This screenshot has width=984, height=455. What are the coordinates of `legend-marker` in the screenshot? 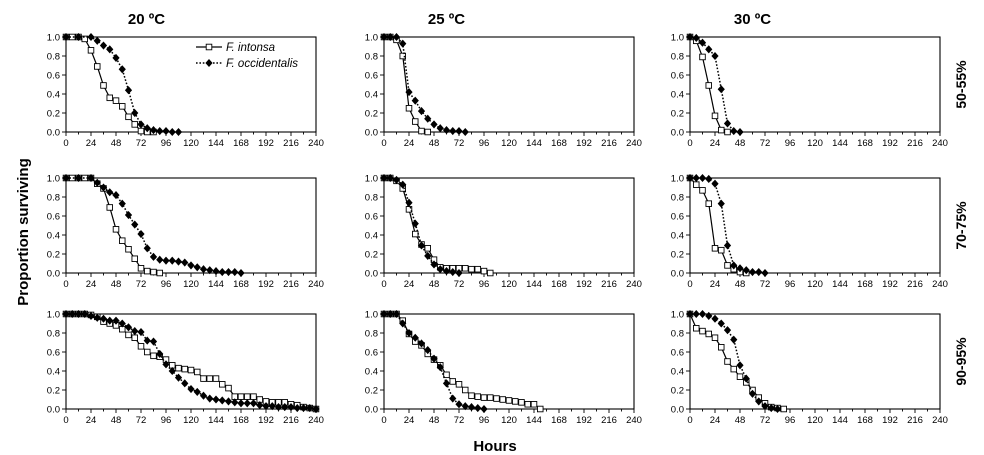 It's located at (209, 63).